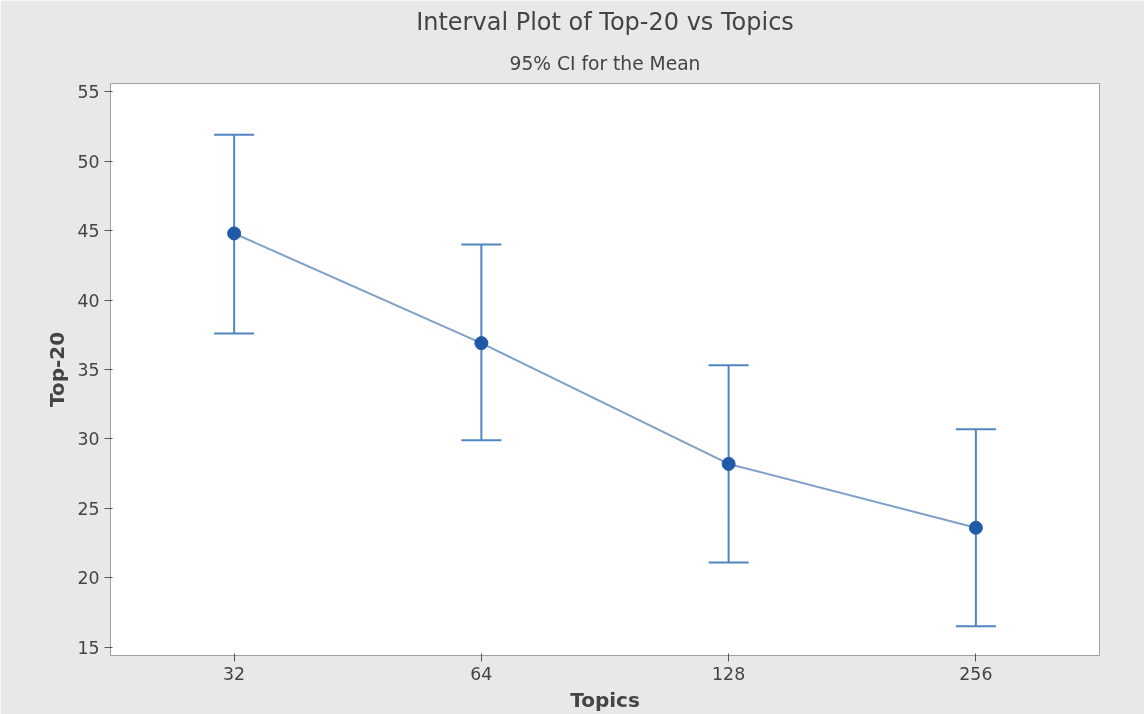 The image size is (1144, 714). What do you see at coordinates (481, 673) in the screenshot?
I see `x-tick-label: 64` at bounding box center [481, 673].